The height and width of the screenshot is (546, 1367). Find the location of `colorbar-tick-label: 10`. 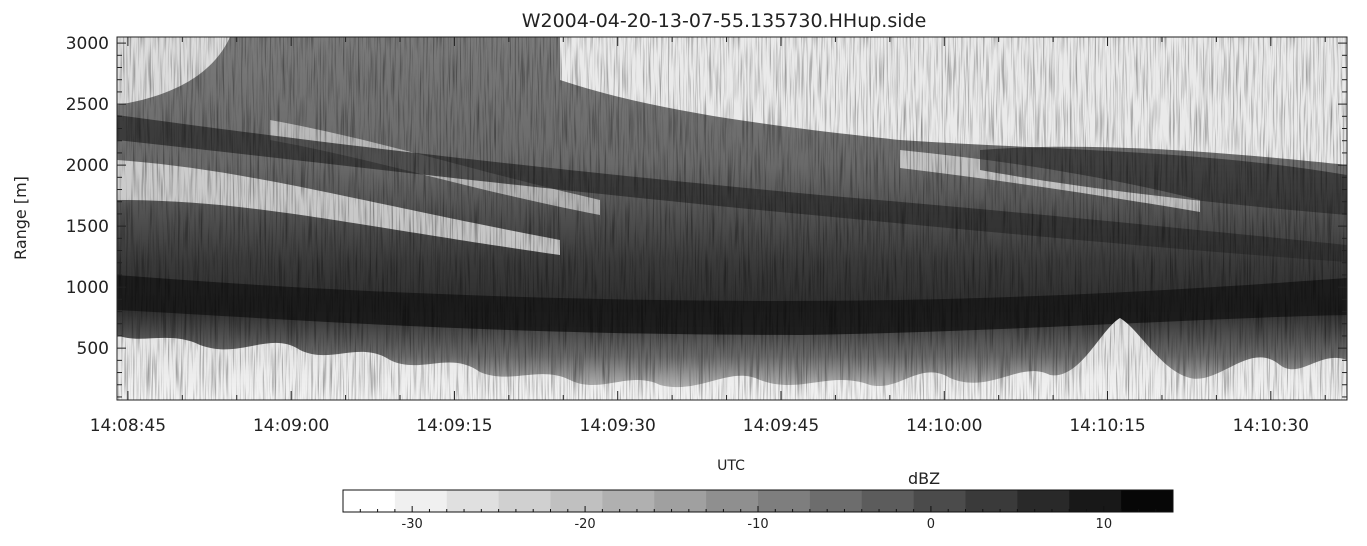

colorbar-tick-label: 10 is located at coordinates (1104, 524).